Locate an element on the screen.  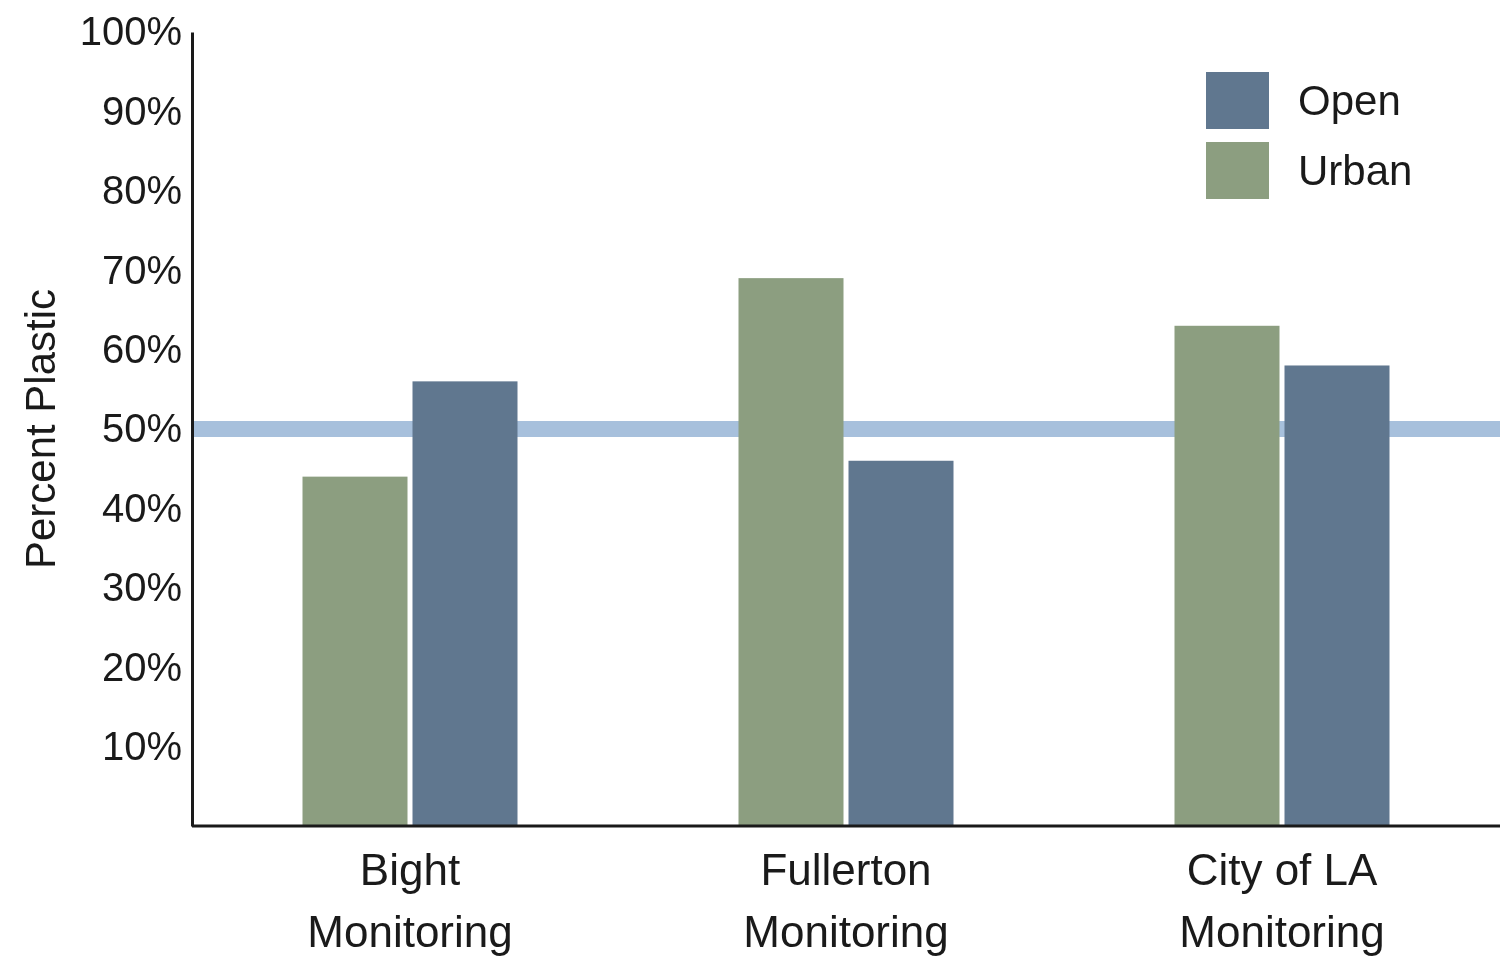
y-tick-label: 80% is located at coordinates (141, 190).